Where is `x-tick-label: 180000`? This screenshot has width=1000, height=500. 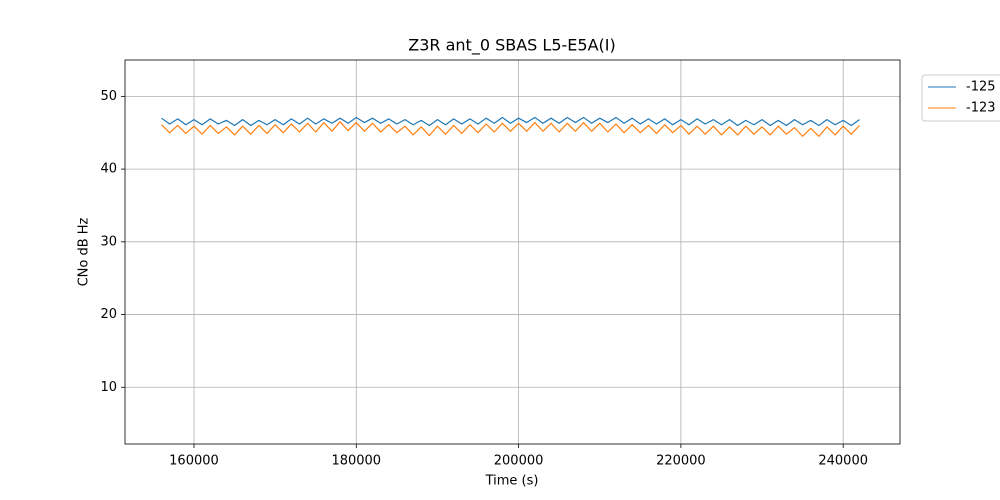
x-tick-label: 180000 is located at coordinates (356, 461).